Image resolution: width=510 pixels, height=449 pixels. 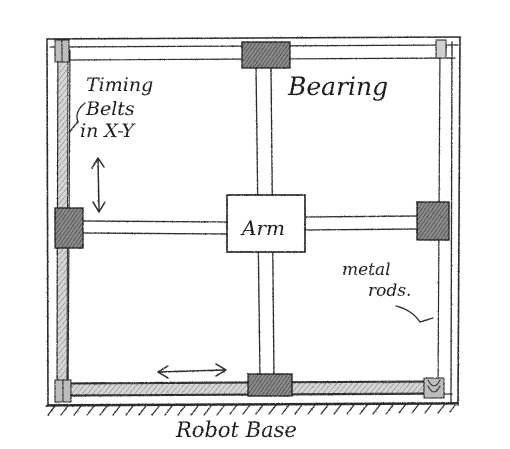 What do you see at coordinates (98, 185) in the screenshot?
I see `vertical-motion-arrow` at bounding box center [98, 185].